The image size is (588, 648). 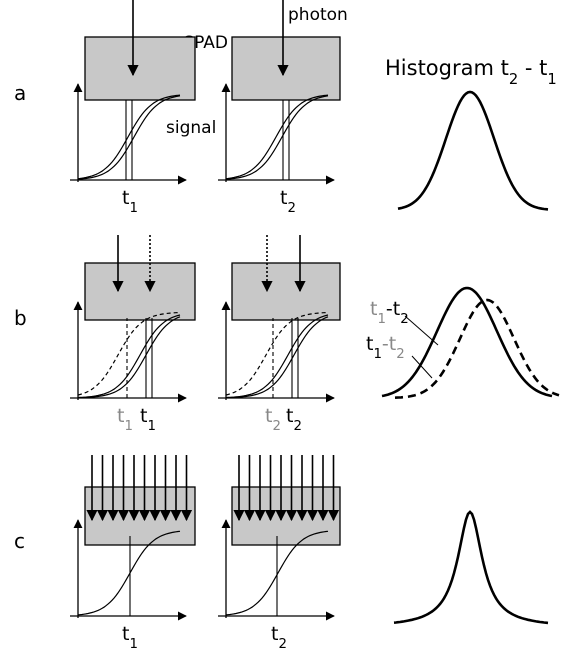 What do you see at coordinates (20, 318) in the screenshot?
I see `row-label: b` at bounding box center [20, 318].